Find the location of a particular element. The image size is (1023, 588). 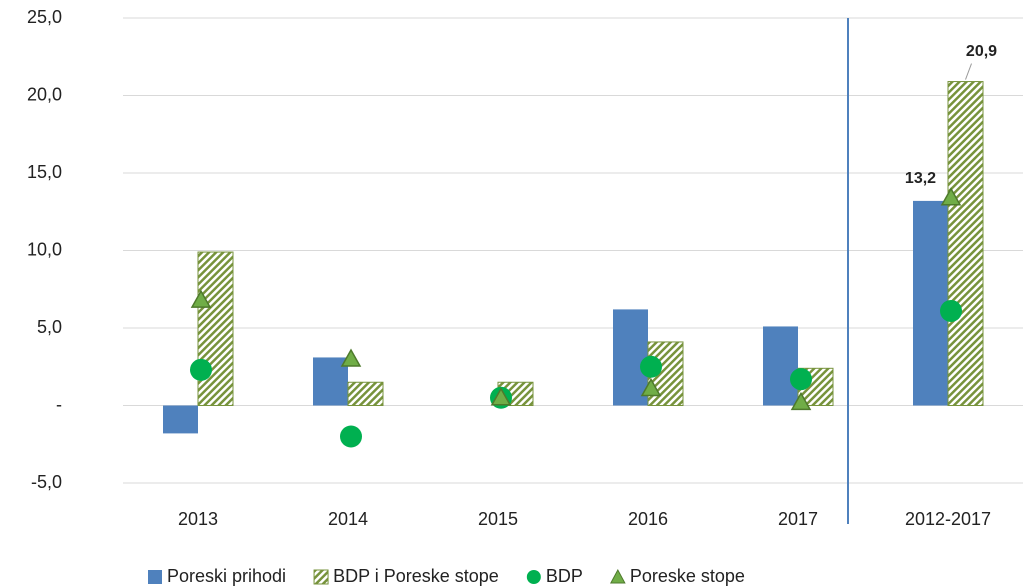

legend-item: Poreski prihodi is located at coordinates (217, 576).